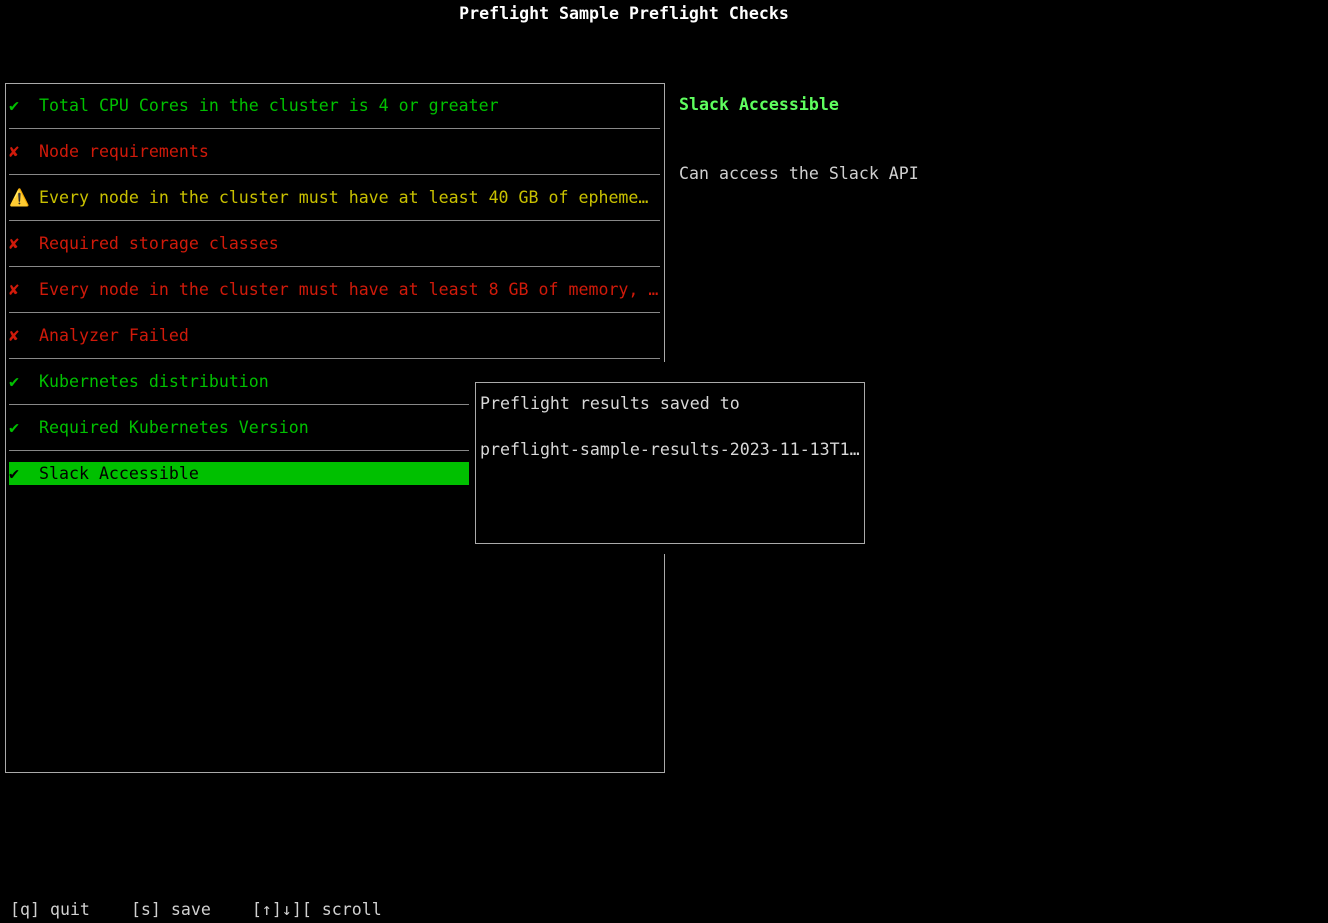 The width and height of the screenshot is (1328, 923). Describe the element at coordinates (239, 473) in the screenshot. I see `check-item: ✔ Slack Accessible` at that location.